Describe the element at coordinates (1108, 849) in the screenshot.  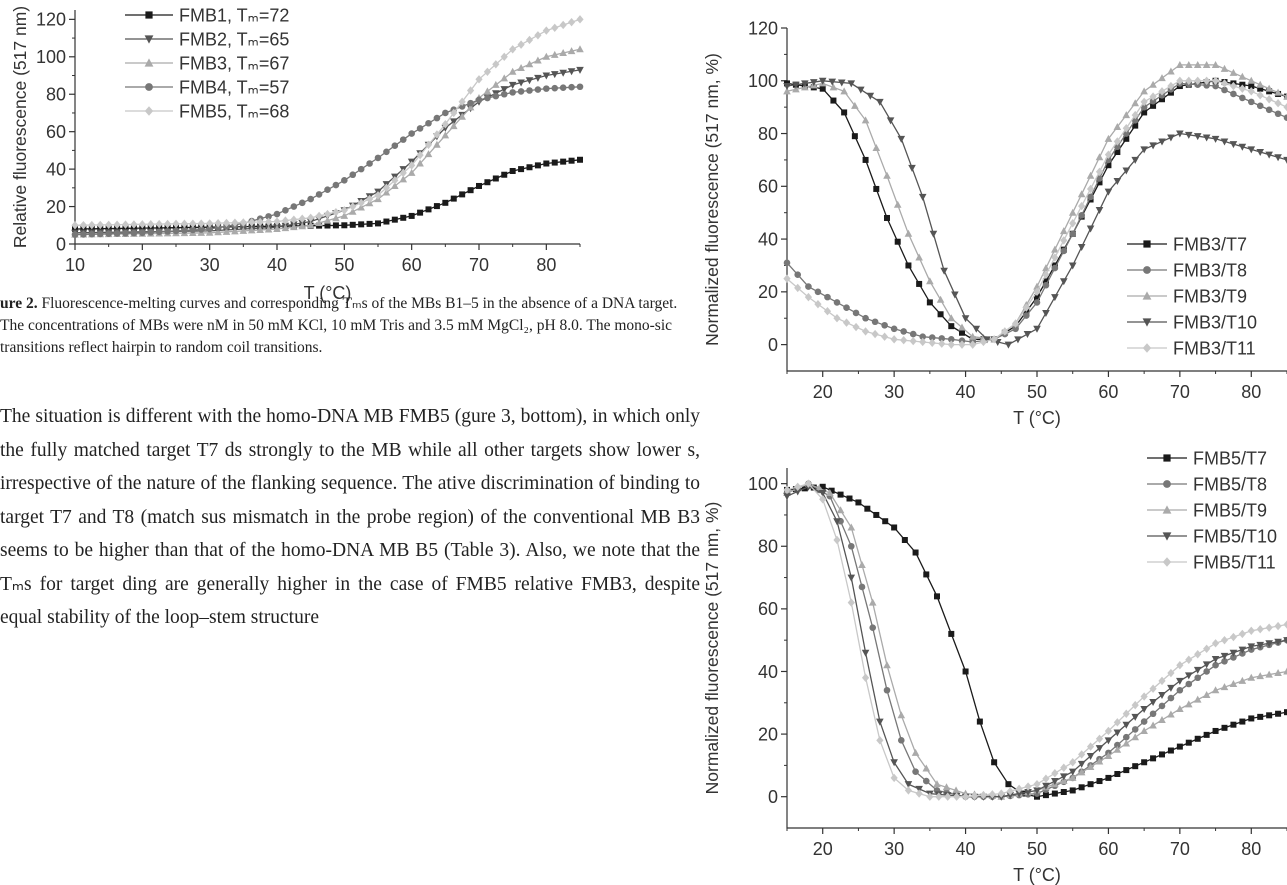
I see `x-tick-label: 60` at that location.